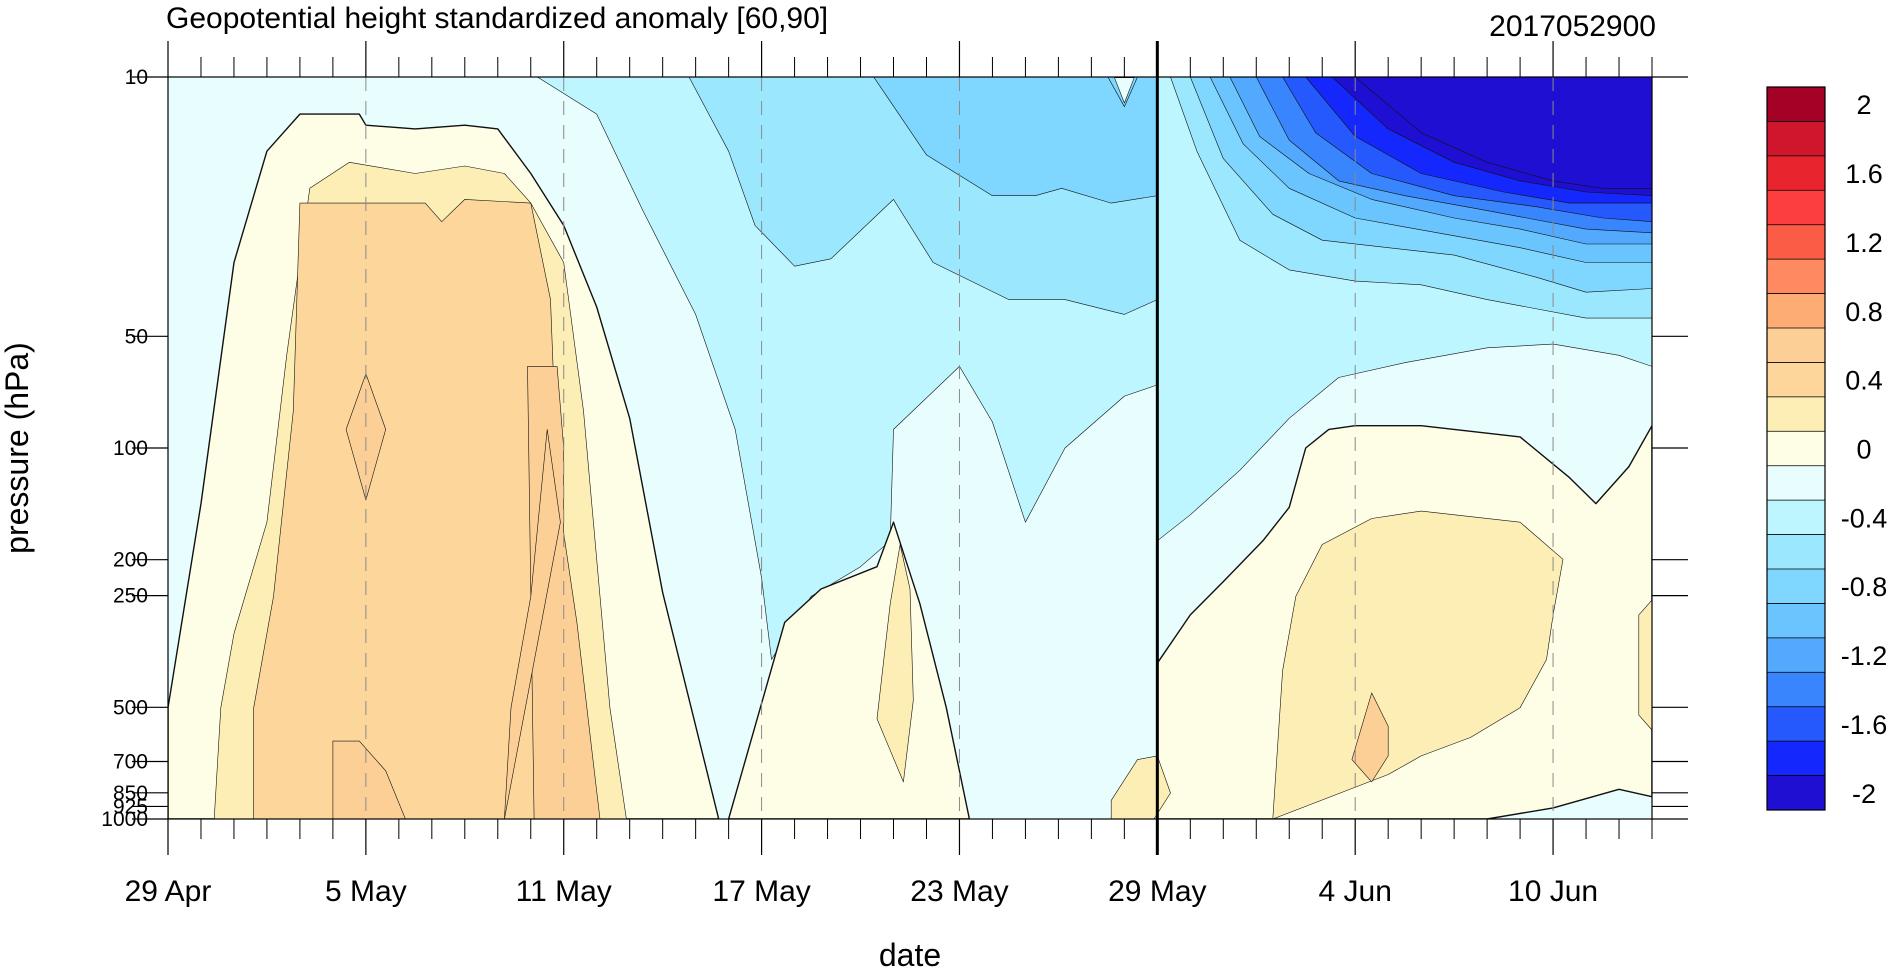 The width and height of the screenshot is (1889, 969). Describe the element at coordinates (1864, 174) in the screenshot. I see `colorbar-label: 1.6` at that location.